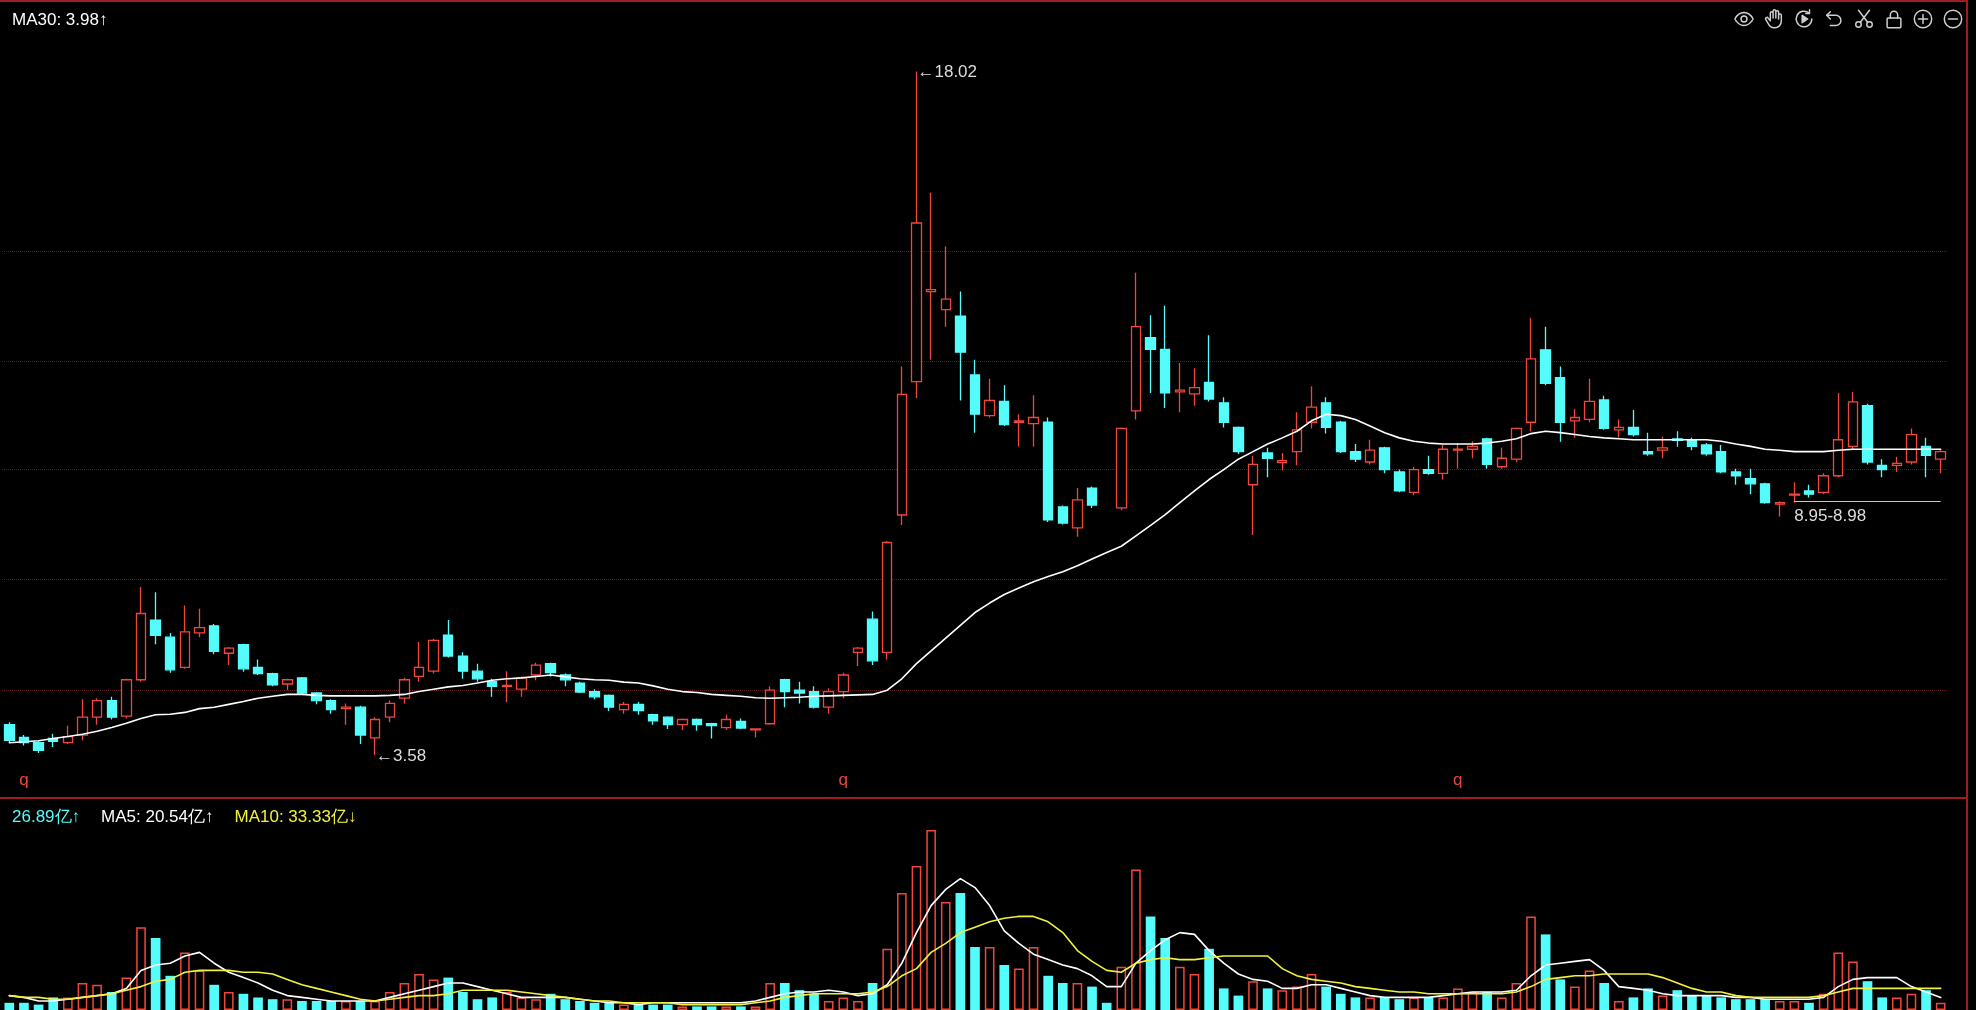 The width and height of the screenshot is (1976, 1010). I want to click on annotation: ←18.02, so click(947, 72).